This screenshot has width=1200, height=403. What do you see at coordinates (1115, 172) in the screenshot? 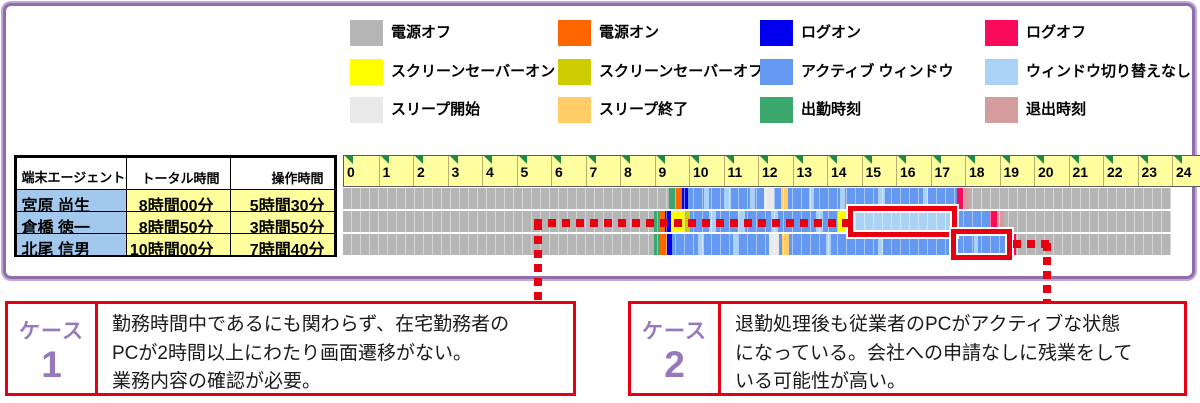
I see `hour-label: 22` at bounding box center [1115, 172].